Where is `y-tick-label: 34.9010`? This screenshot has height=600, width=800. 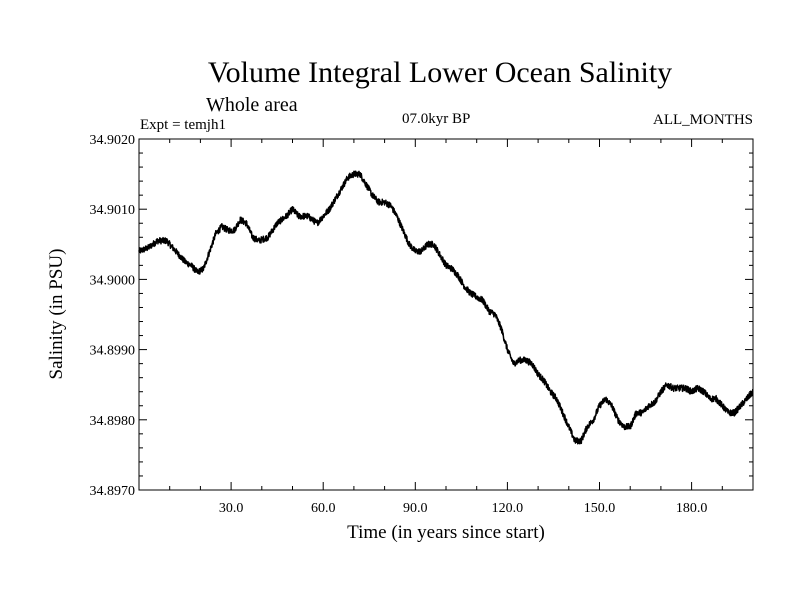 y-tick-label: 34.9010 is located at coordinates (113, 210).